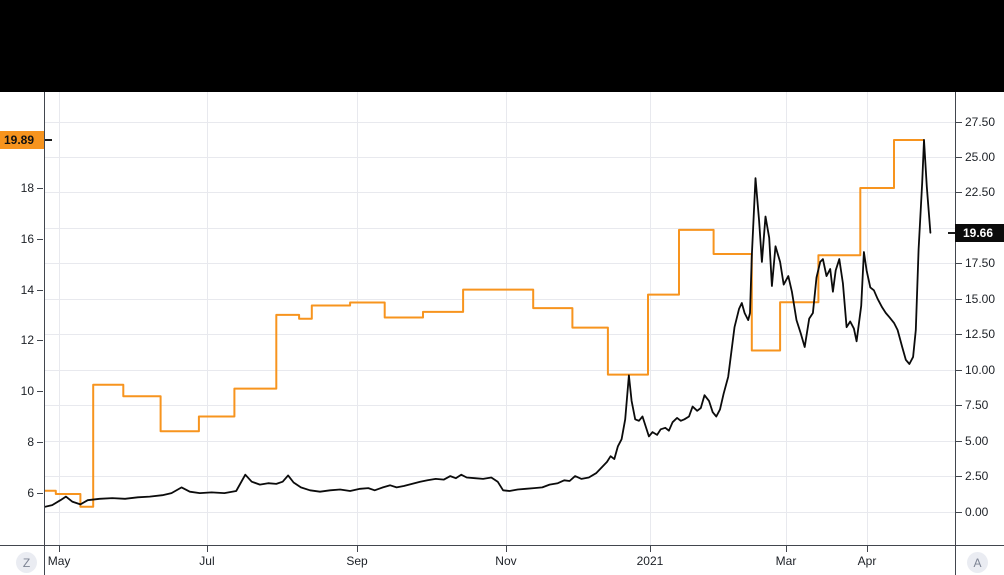  Describe the element at coordinates (980, 298) in the screenshot. I see `right-axis-tick-label: 15.00` at that location.